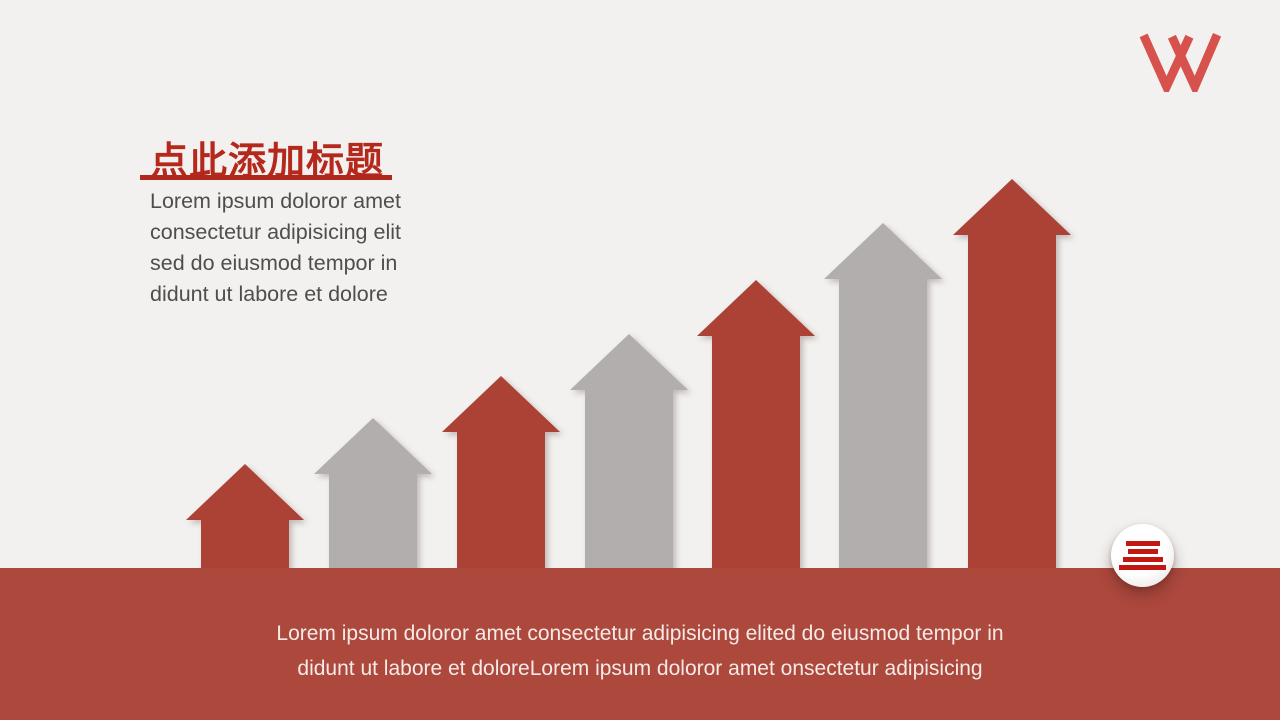  Describe the element at coordinates (1142, 555) in the screenshot. I see `circle-button` at that location.